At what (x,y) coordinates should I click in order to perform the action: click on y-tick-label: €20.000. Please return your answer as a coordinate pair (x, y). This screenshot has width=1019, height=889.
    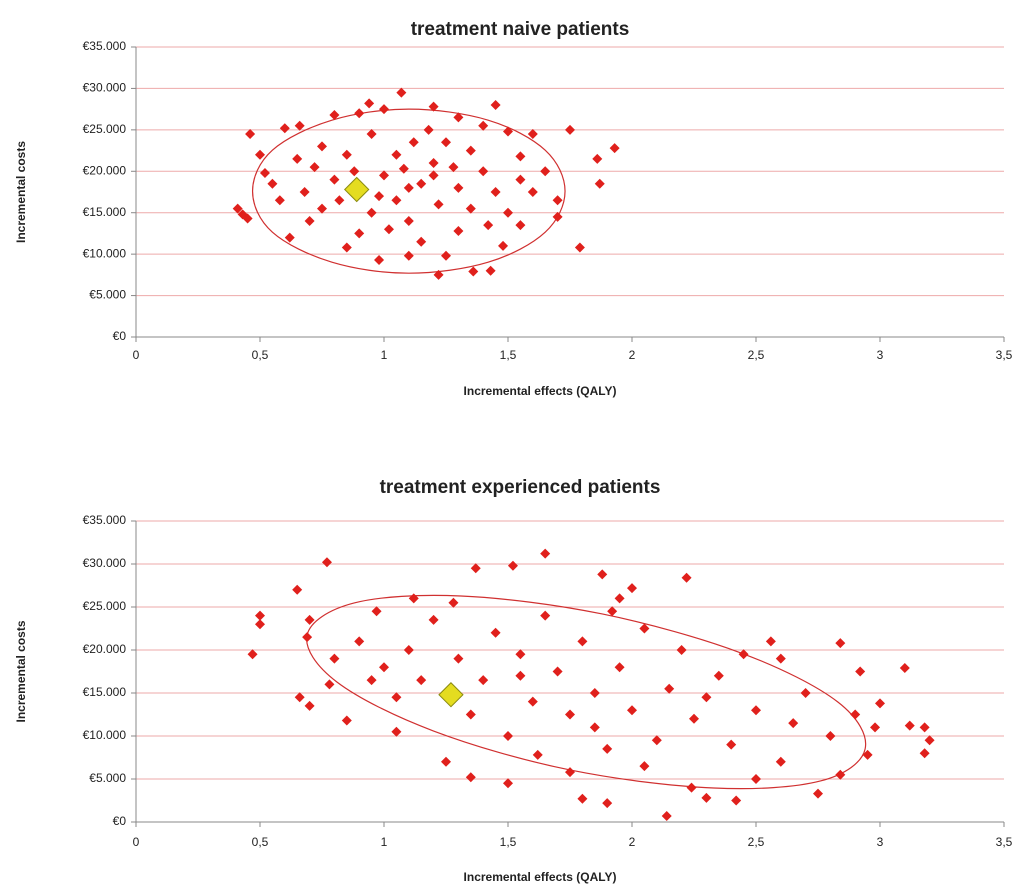
    Looking at the image, I should click on (105, 649).